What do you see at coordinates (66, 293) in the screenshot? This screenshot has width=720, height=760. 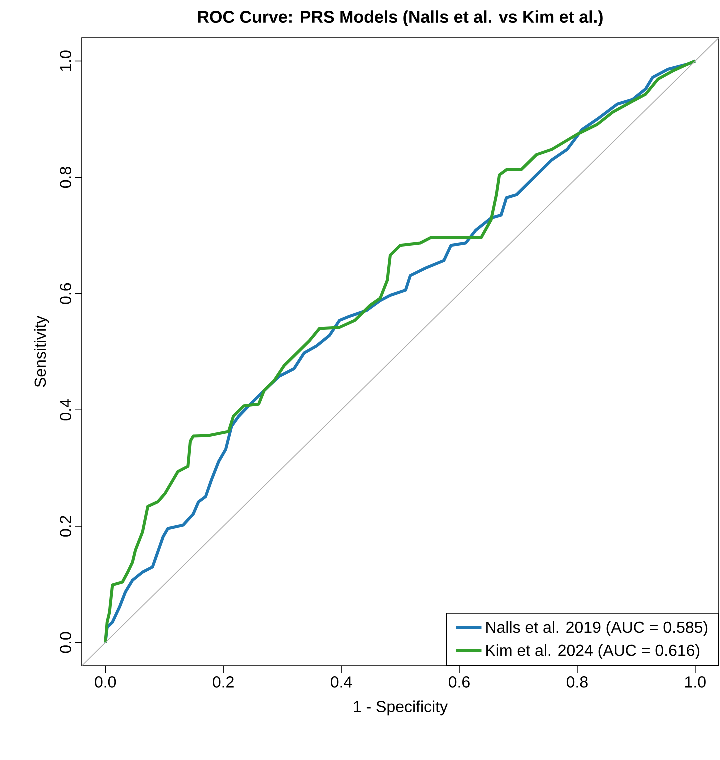 I see `y-tick-label: 0.6` at bounding box center [66, 293].